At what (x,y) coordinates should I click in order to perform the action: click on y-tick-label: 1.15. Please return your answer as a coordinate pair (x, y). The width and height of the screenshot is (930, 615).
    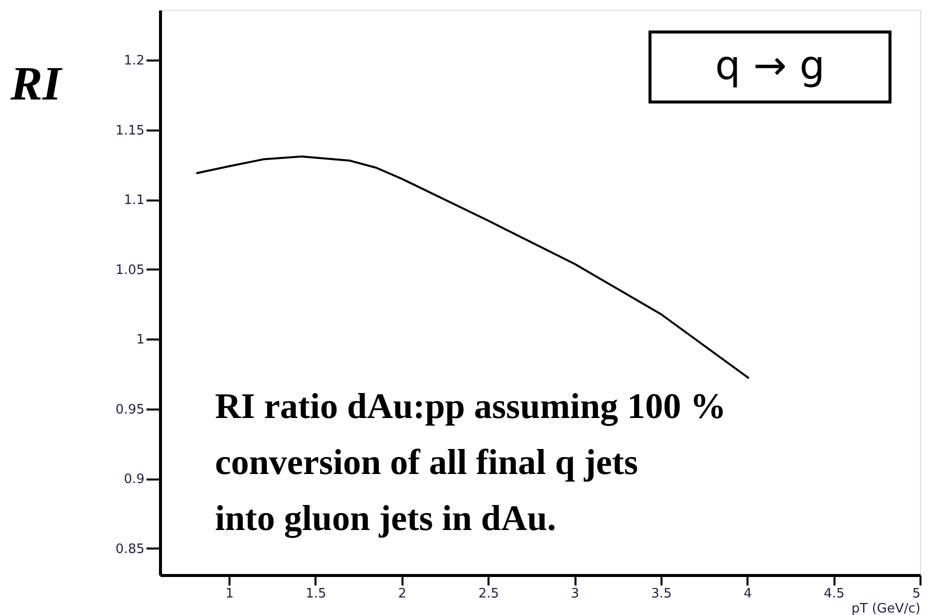
    Looking at the image, I should click on (130, 130).